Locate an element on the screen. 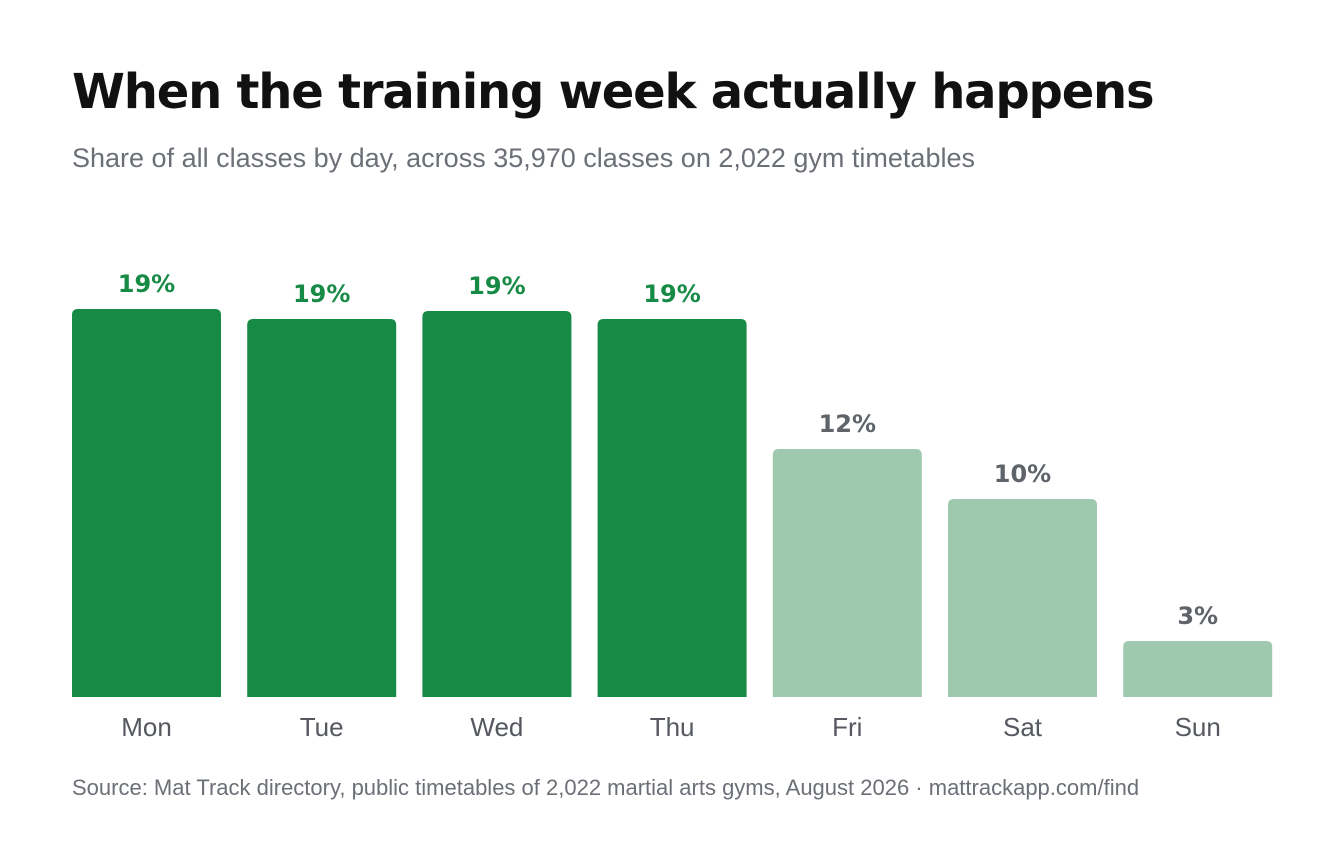 The image size is (1344, 860). data-label-wed: 19% is located at coordinates (496, 286).